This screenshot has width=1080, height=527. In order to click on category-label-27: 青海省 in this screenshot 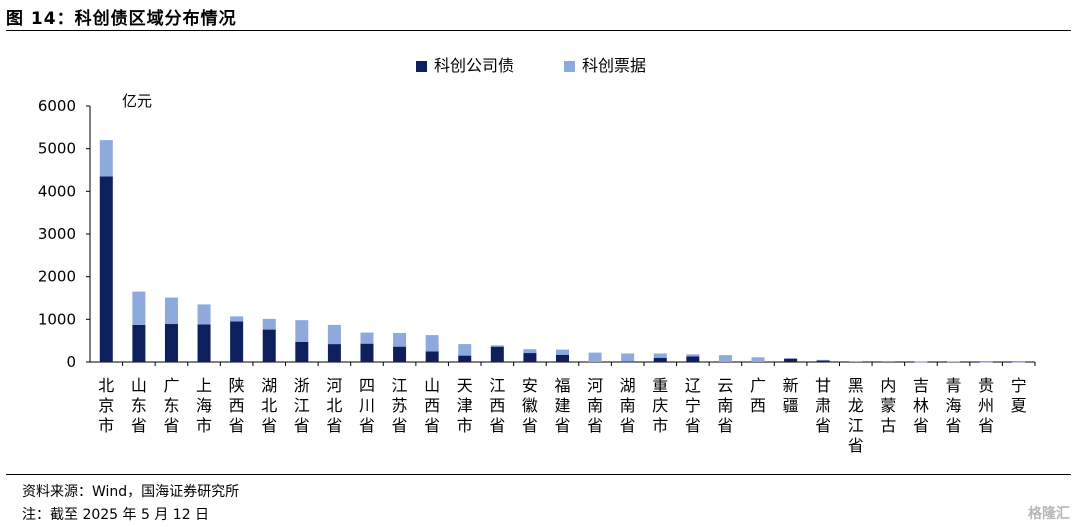, I will do `click(954, 405)`.